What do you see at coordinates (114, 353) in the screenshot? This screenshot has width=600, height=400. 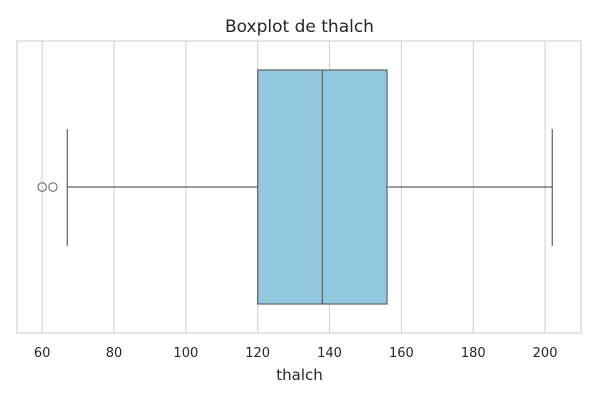 I see `x-tick-label-80: 80` at bounding box center [114, 353].